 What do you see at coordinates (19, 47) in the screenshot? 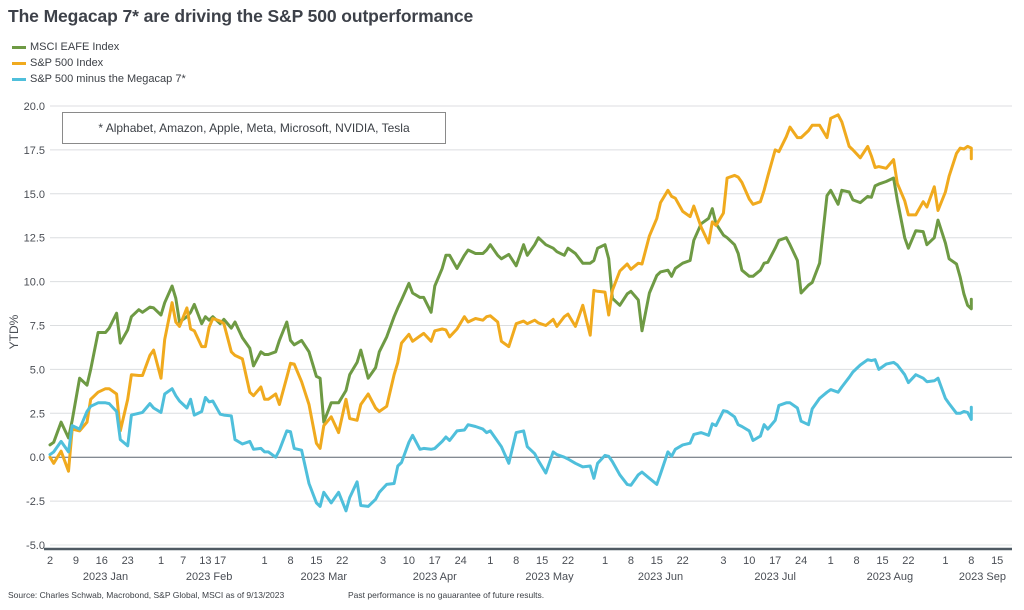
I see `legend-swatch-msci-eafe` at bounding box center [19, 47].